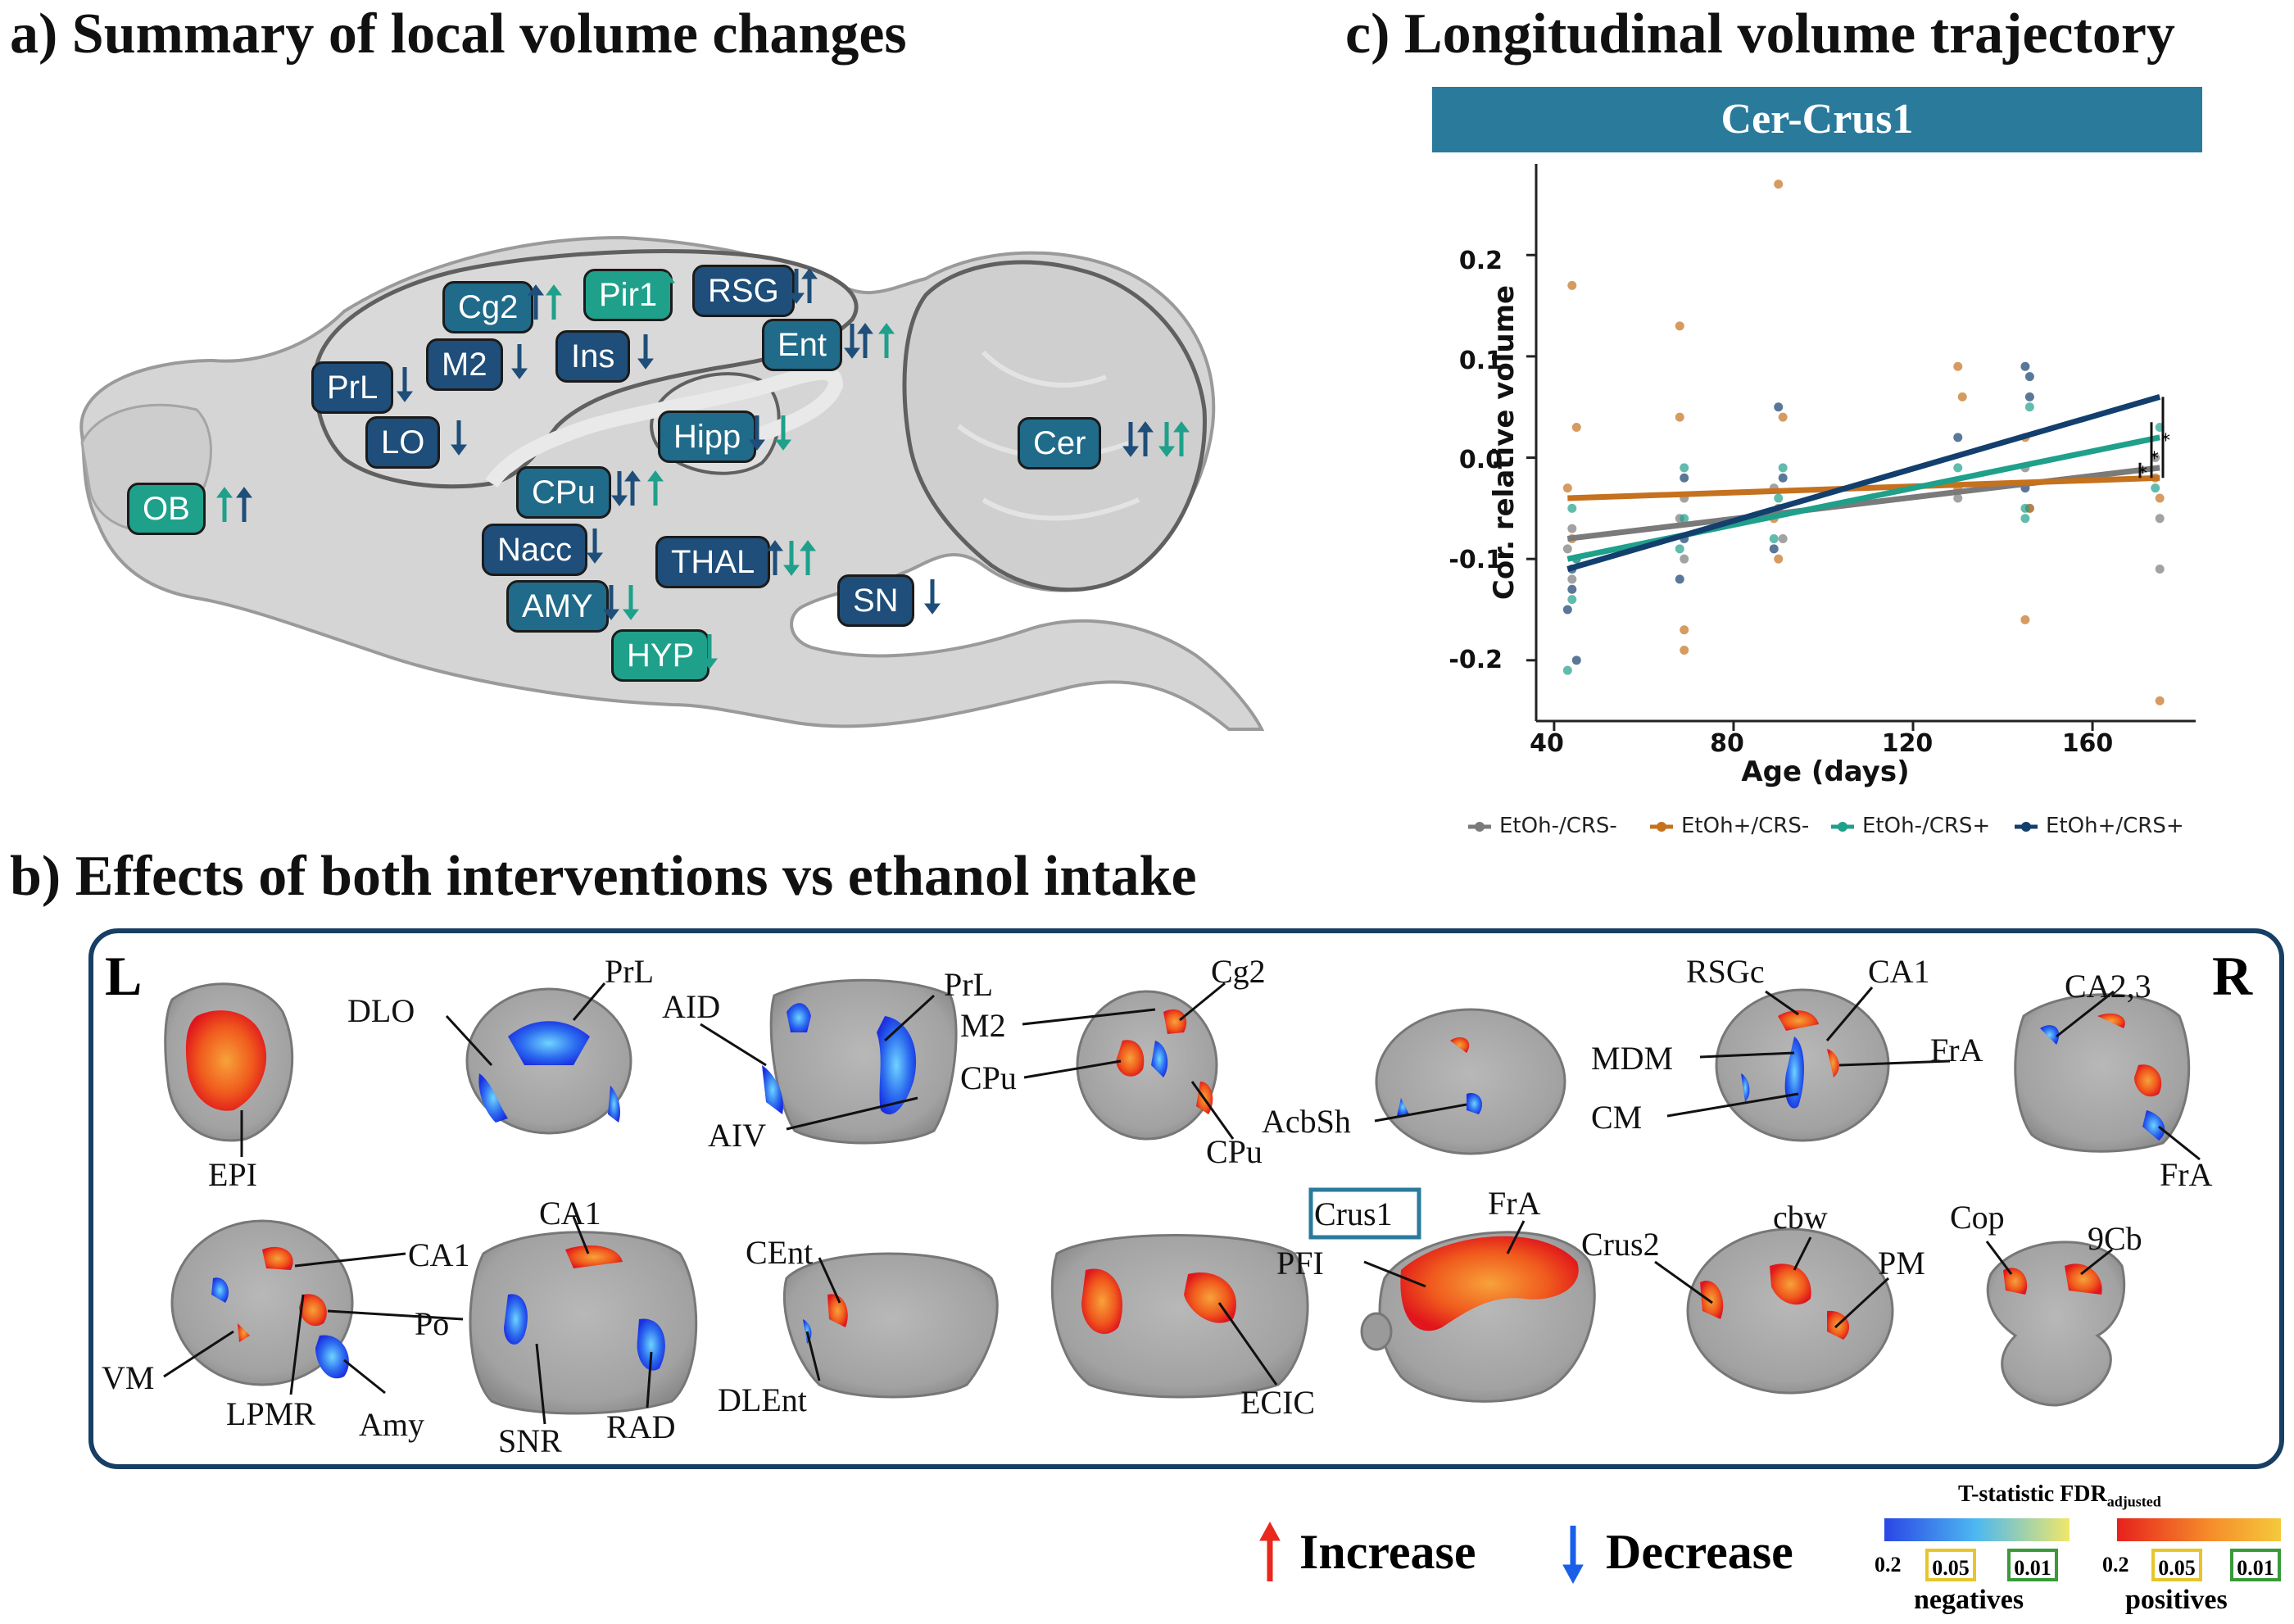 Image resolution: width=2294 pixels, height=1624 pixels. What do you see at coordinates (780, 1252) in the screenshot?
I see `slice-label: CEnt` at bounding box center [780, 1252].